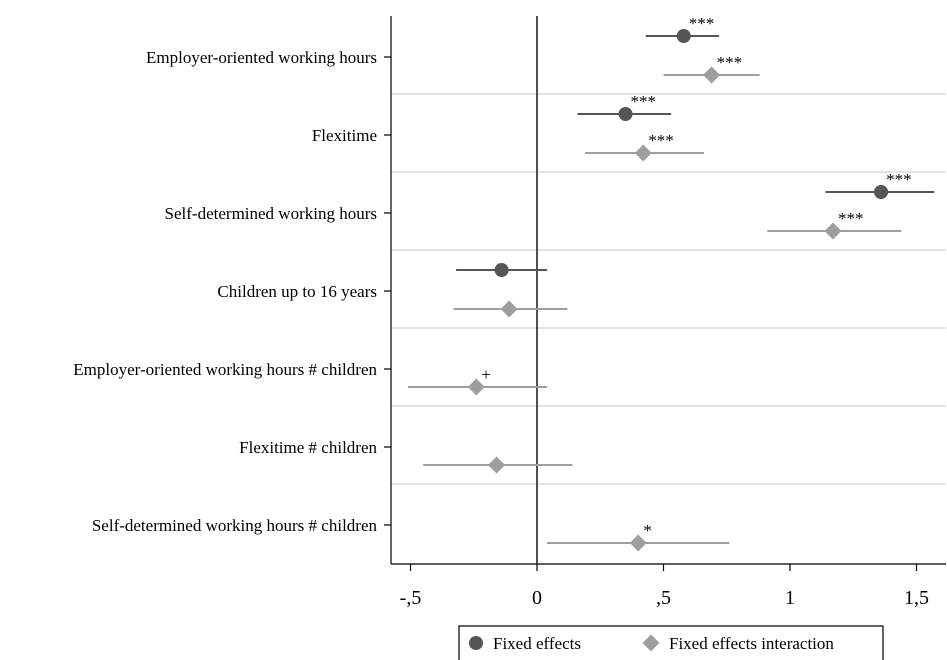 The height and width of the screenshot is (660, 947). What do you see at coordinates (486, 374) in the screenshot?
I see `significance-label: +` at bounding box center [486, 374].